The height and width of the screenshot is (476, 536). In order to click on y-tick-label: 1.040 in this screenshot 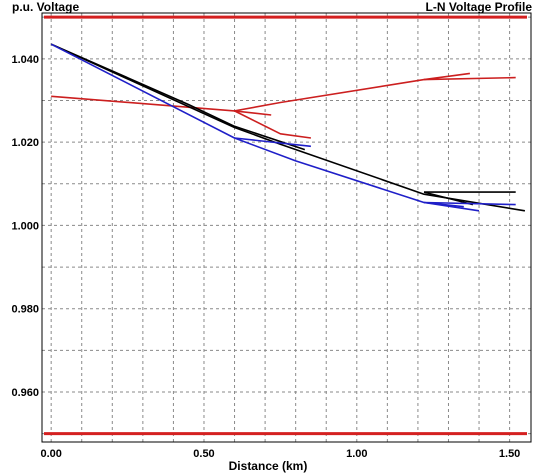, I will do `click(25, 60)`.